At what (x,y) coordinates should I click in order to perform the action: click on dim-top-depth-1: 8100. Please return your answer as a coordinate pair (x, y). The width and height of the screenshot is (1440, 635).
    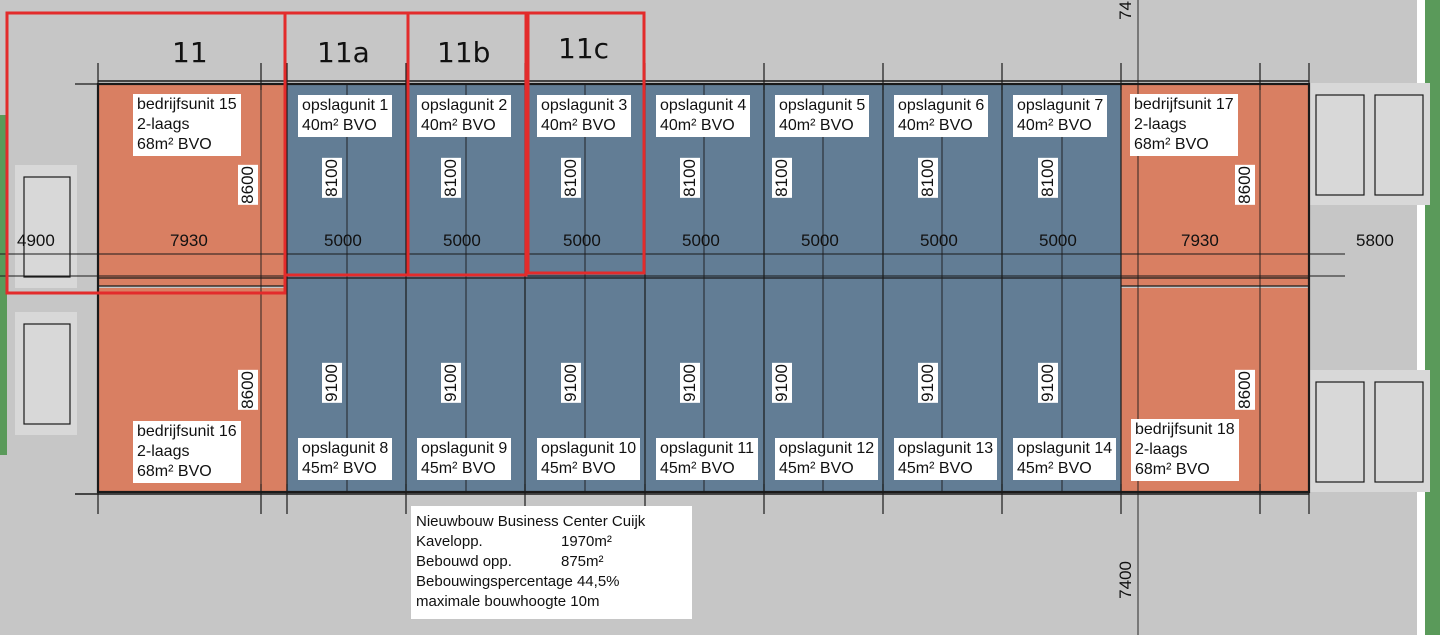
    Looking at the image, I should click on (332, 178).